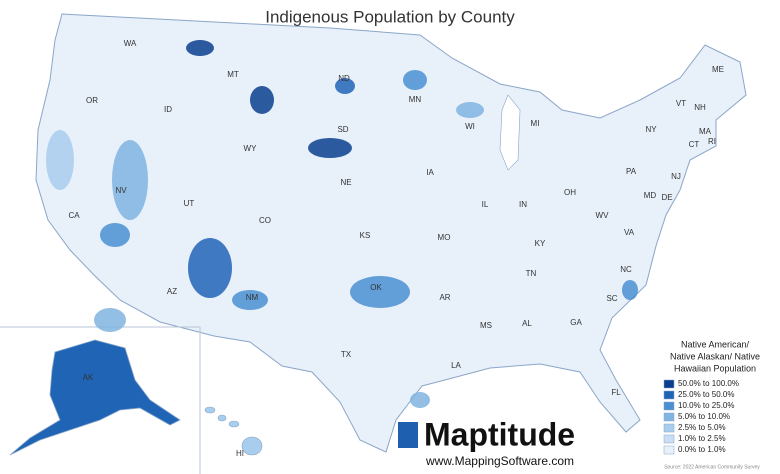 The height and width of the screenshot is (474, 780). What do you see at coordinates (444, 297) in the screenshot?
I see `state-label: AR` at bounding box center [444, 297].